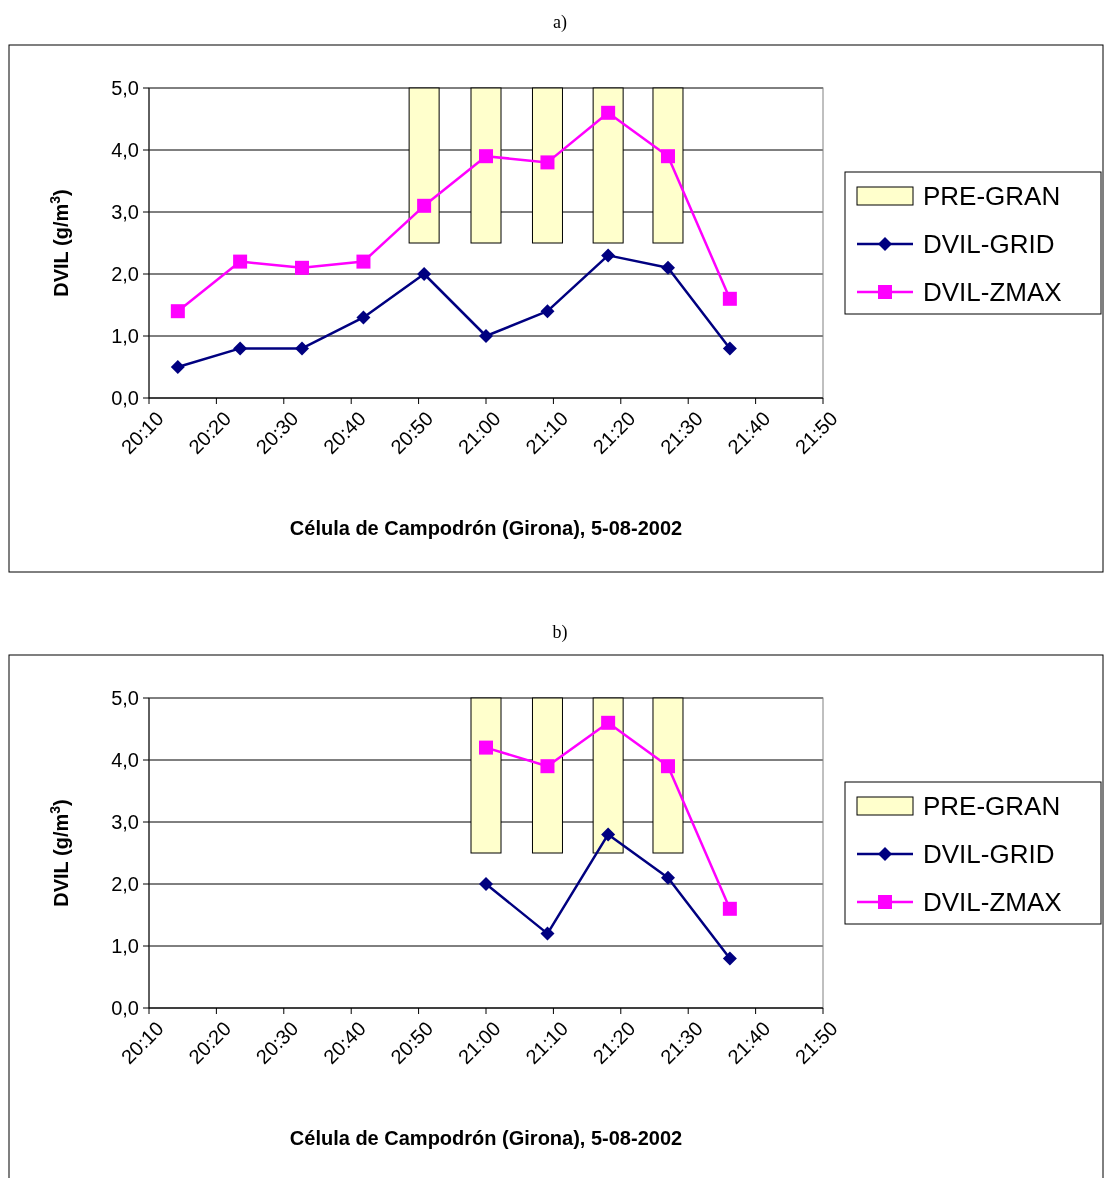  What do you see at coordinates (560, 632) in the screenshot?
I see `chart-title: b)` at bounding box center [560, 632].